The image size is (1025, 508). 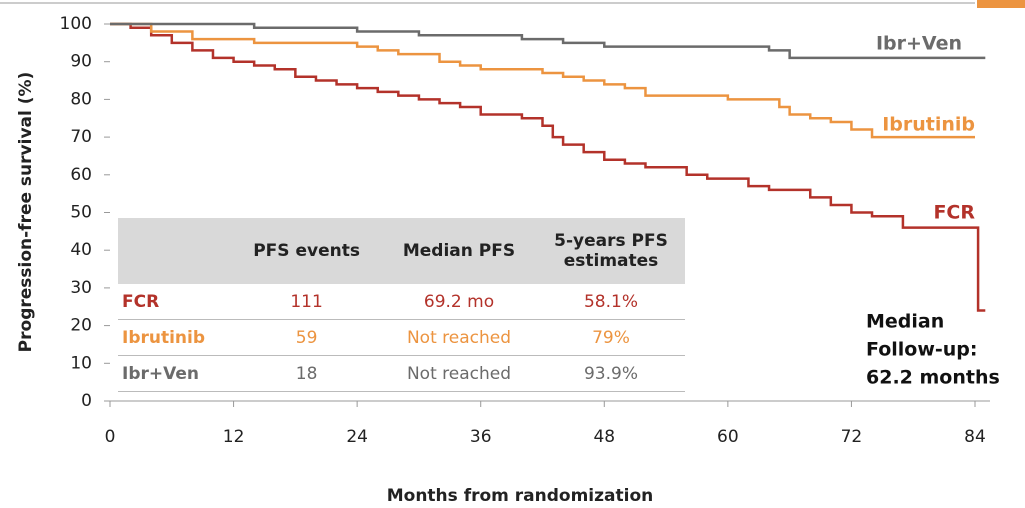 What do you see at coordinates (175, 337) in the screenshot?
I see `row-label: Ibrutinib` at bounding box center [175, 337].